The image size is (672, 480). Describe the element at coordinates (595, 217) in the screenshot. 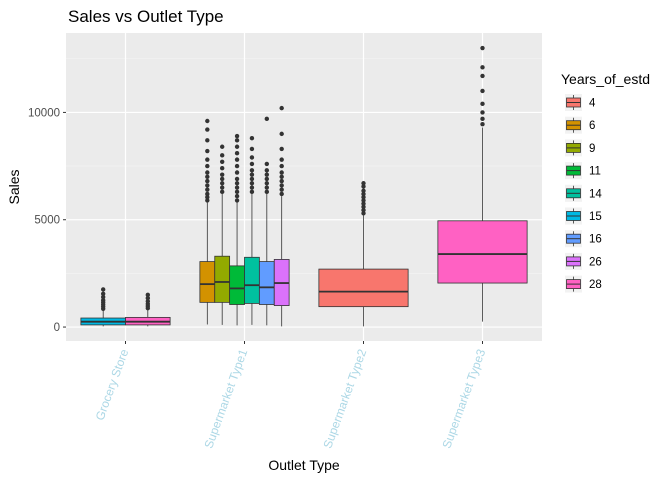

I see `legend-label: 15` at that location.